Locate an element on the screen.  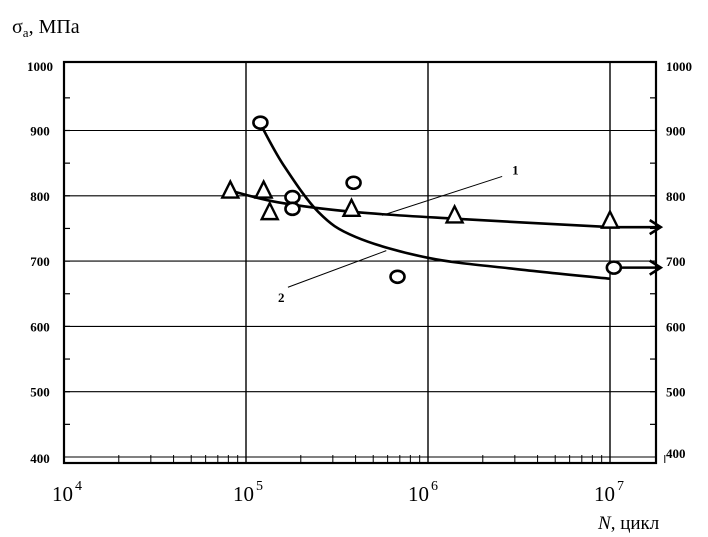
y-axis-label-unit: , МПа is located at coordinates (54, 27).